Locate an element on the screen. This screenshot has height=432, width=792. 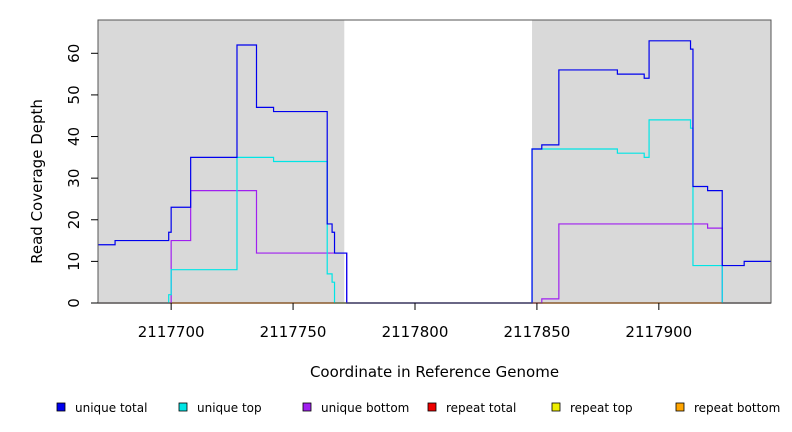
y-axis: 0 10 20 30 40 50 60 is located at coordinates (81, 176).